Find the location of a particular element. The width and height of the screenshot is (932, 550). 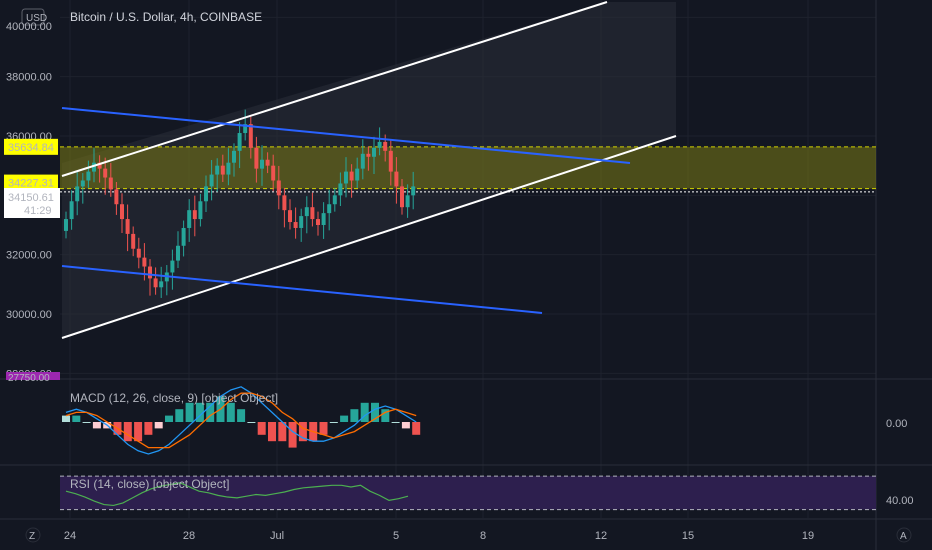

trendline-upper is located at coordinates (346, 135).